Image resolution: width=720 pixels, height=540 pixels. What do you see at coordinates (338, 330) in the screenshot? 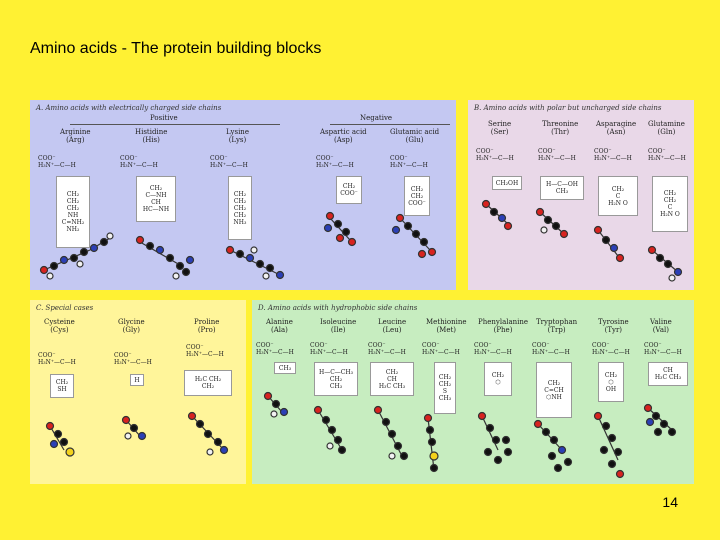
I see `amino-acid-abbr: (Ile)` at bounding box center [338, 330].